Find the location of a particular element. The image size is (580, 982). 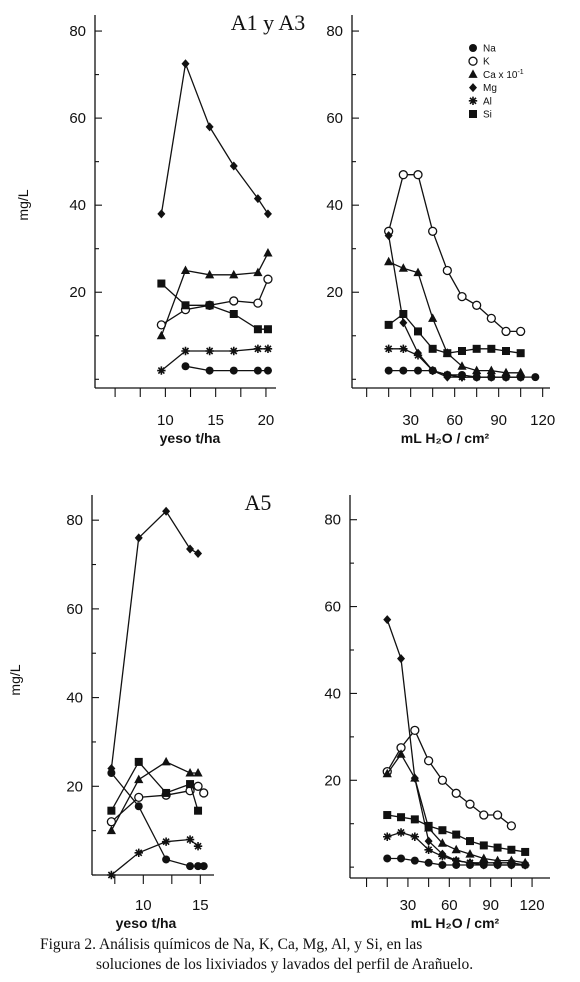

panel-1-title: A1 y A3 is located at coordinates (268, 22).